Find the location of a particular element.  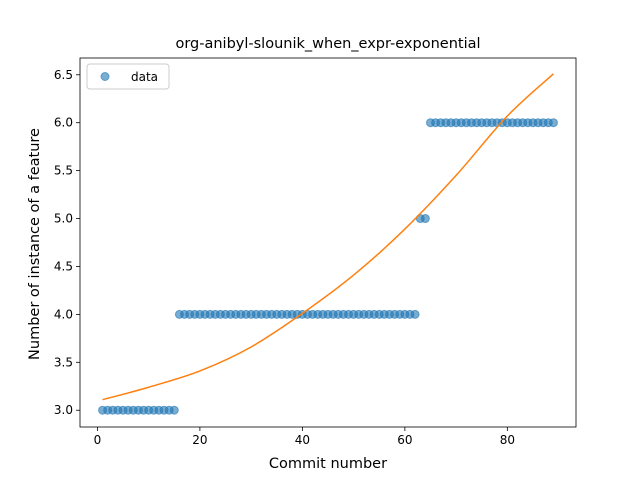

legend: data is located at coordinates (128, 76).